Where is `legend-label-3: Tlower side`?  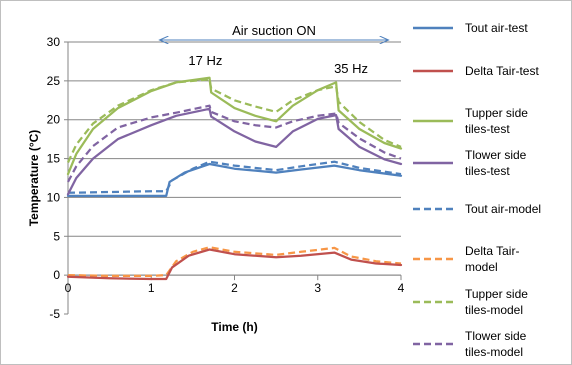
legend-label-3: Tlower side is located at coordinates (496, 155).